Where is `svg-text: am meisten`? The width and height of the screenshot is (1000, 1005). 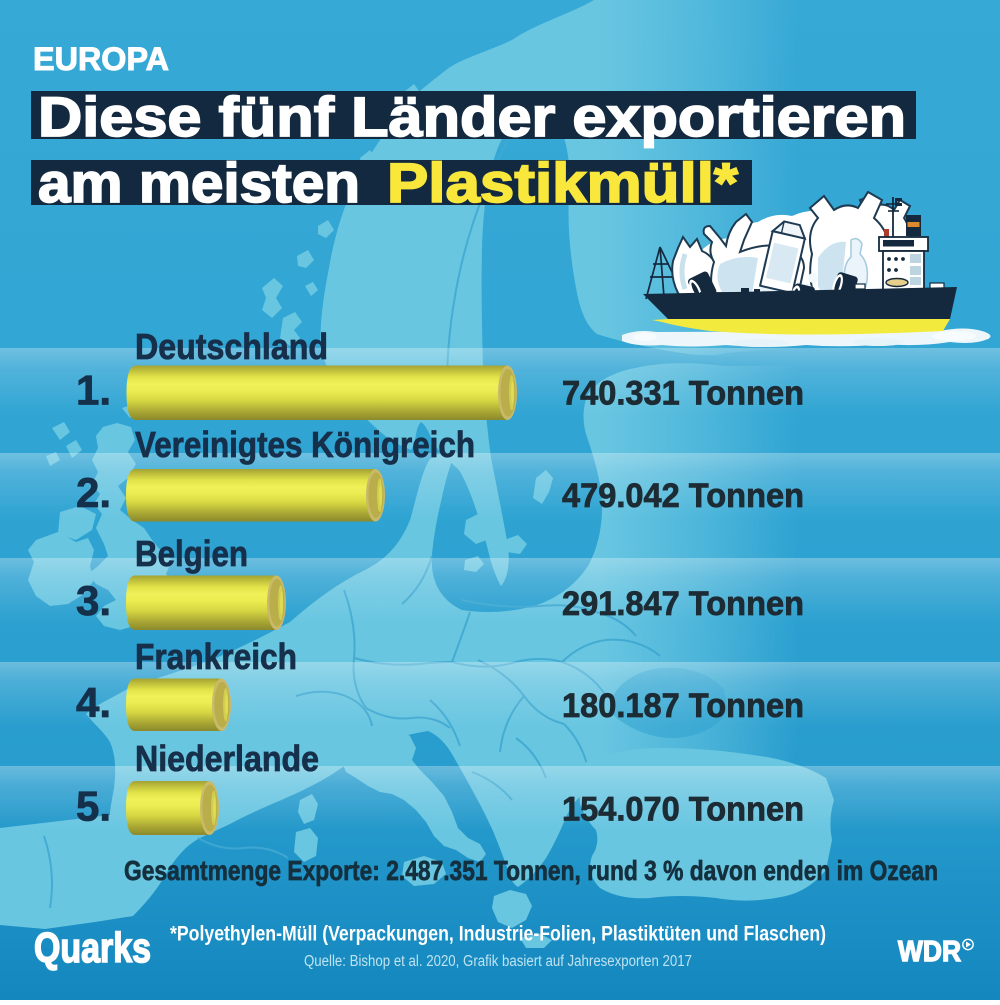
svg-text: am meisten is located at coordinates (199, 182).